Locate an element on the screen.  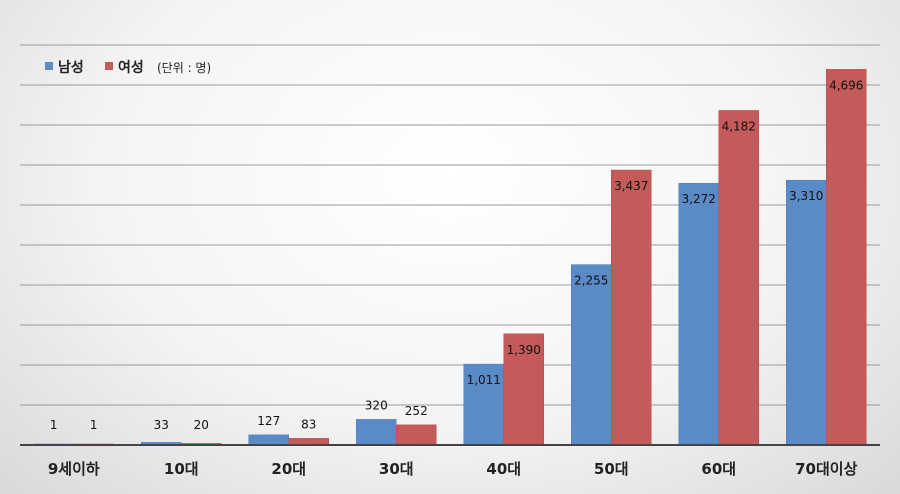
category-label: 30대 is located at coordinates (396, 469).